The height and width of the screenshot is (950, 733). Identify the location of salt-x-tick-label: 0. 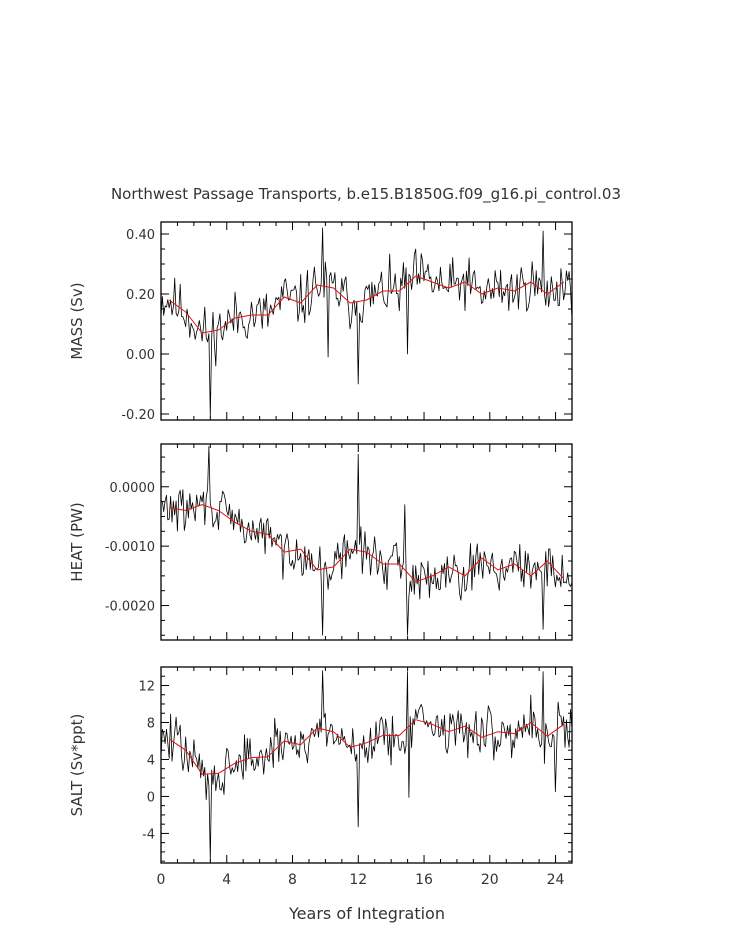
(161, 880).